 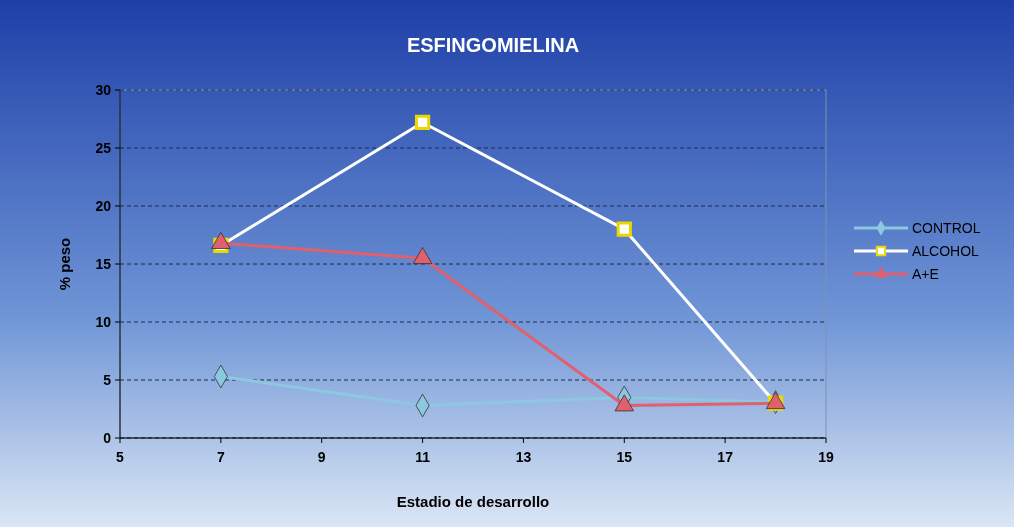 What do you see at coordinates (946, 250) in the screenshot?
I see `legend-label: ALCOHOL` at bounding box center [946, 250].